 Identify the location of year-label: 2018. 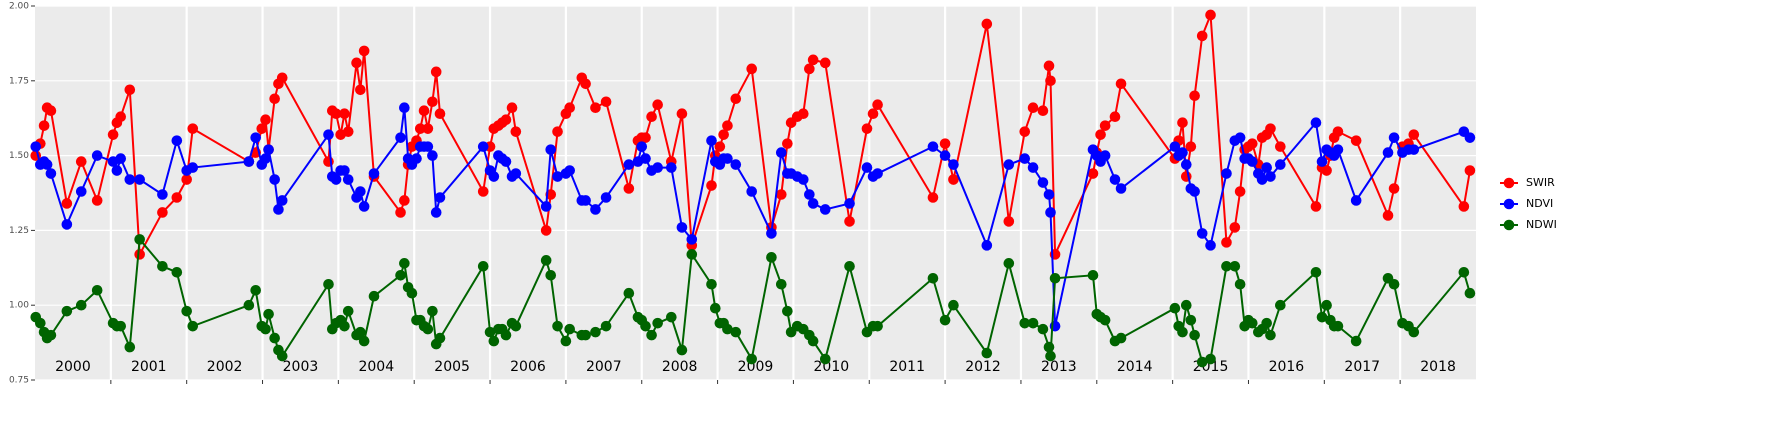
(1438, 367).